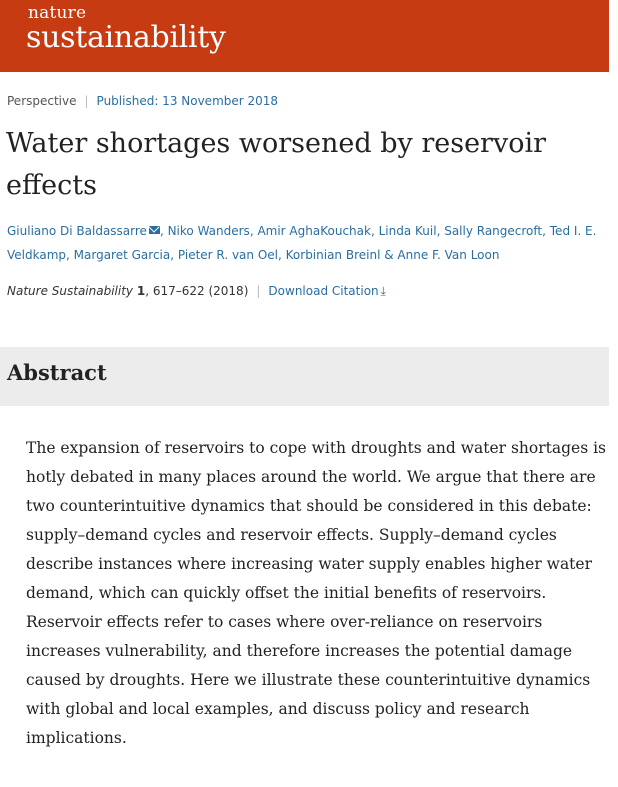 This screenshot has width=618, height=787. I want to click on article-meta: Perspective | Published: 13 November 2018, so click(142, 101).